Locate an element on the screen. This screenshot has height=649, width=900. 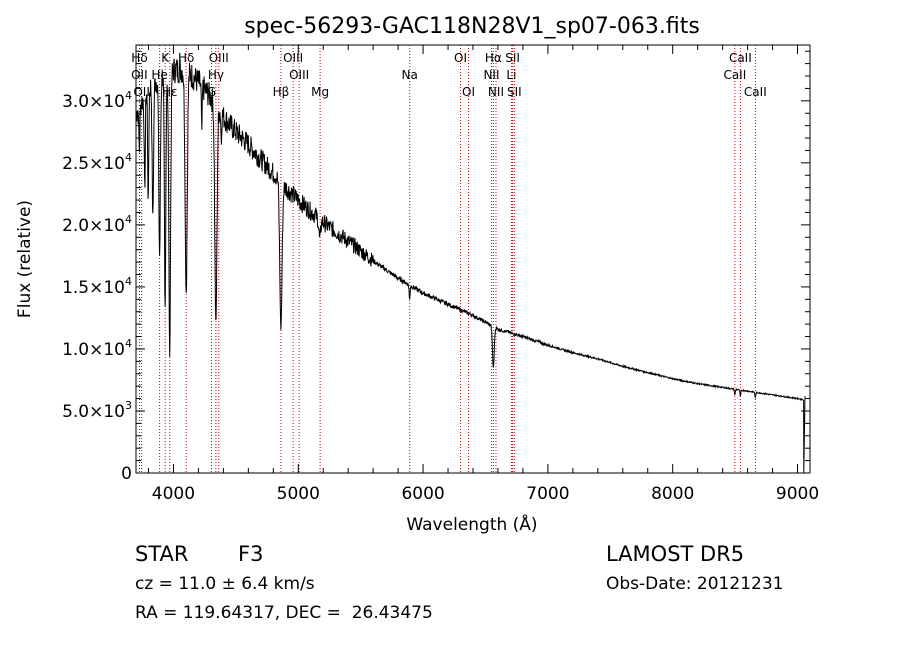
x-tick-label: 9000 is located at coordinates (797, 494).